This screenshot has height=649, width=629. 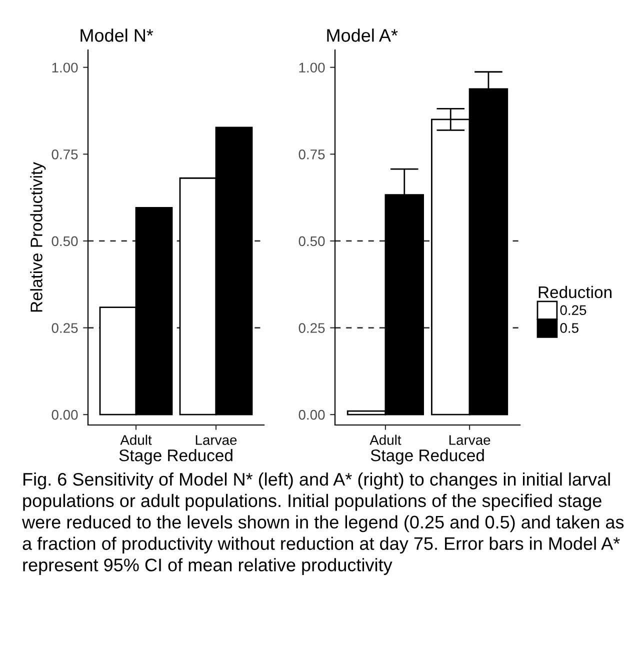 I want to click on legend-title: Reduction, so click(x=575, y=292).